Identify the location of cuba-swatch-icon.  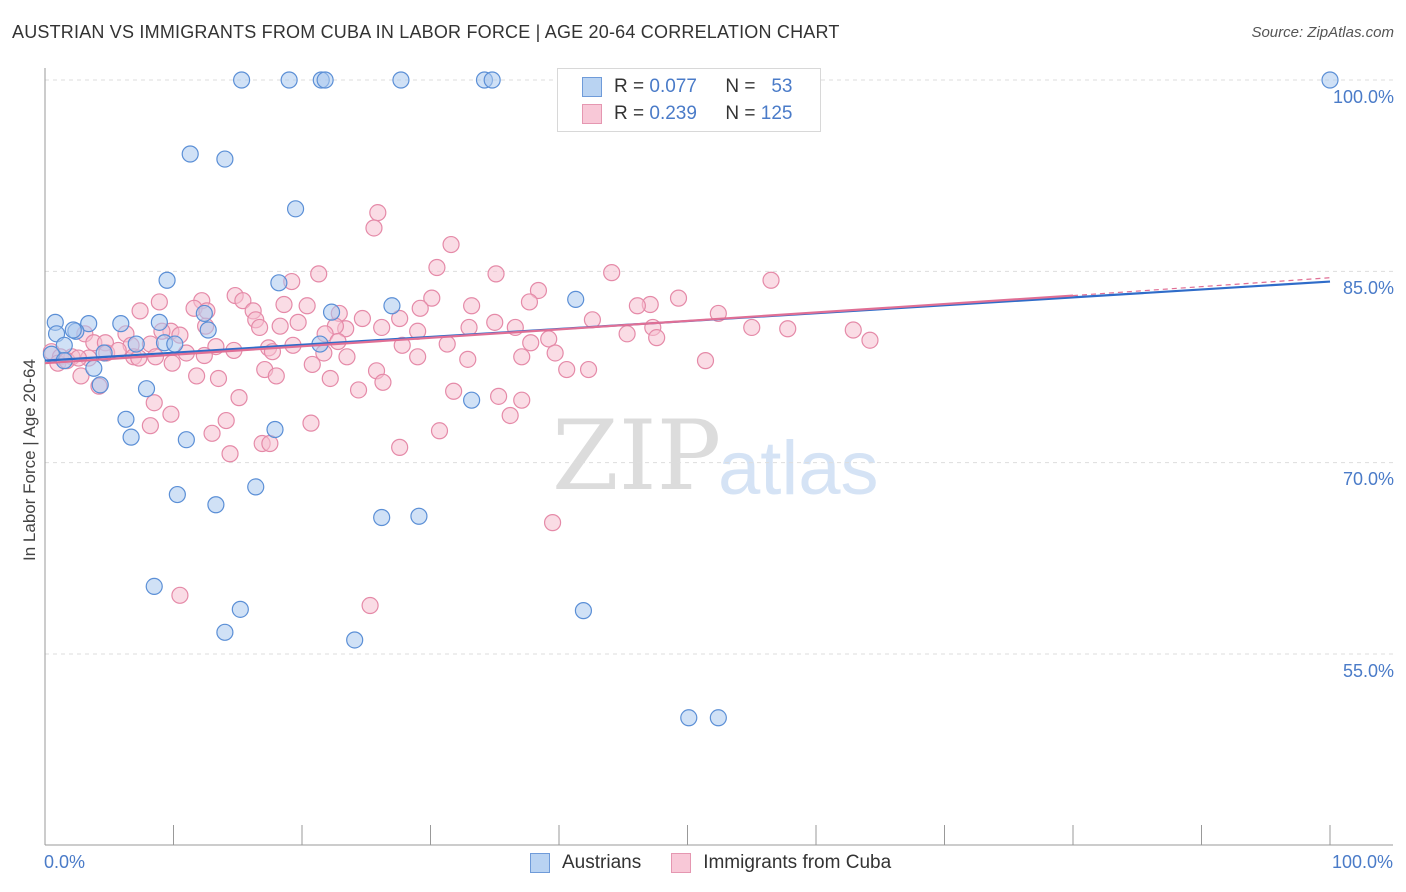
(592, 114).